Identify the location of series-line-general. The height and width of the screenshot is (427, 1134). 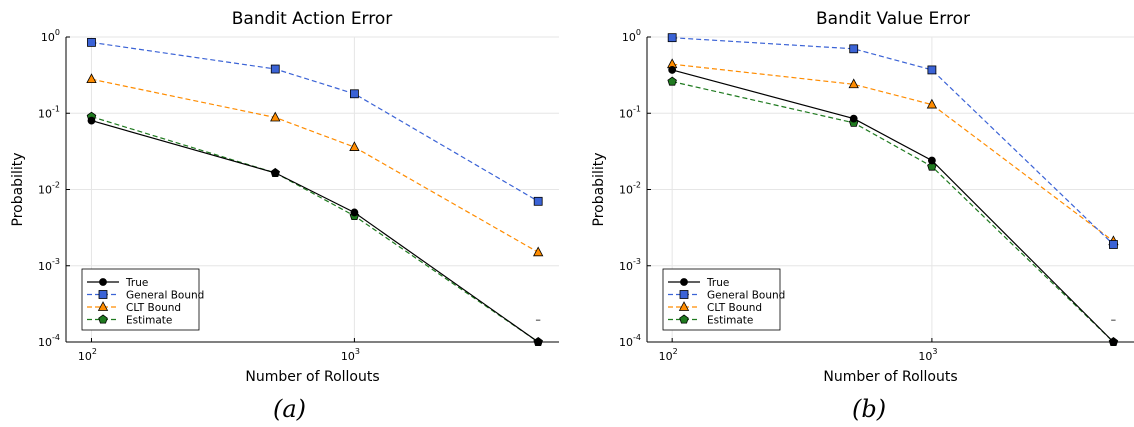
(315, 121).